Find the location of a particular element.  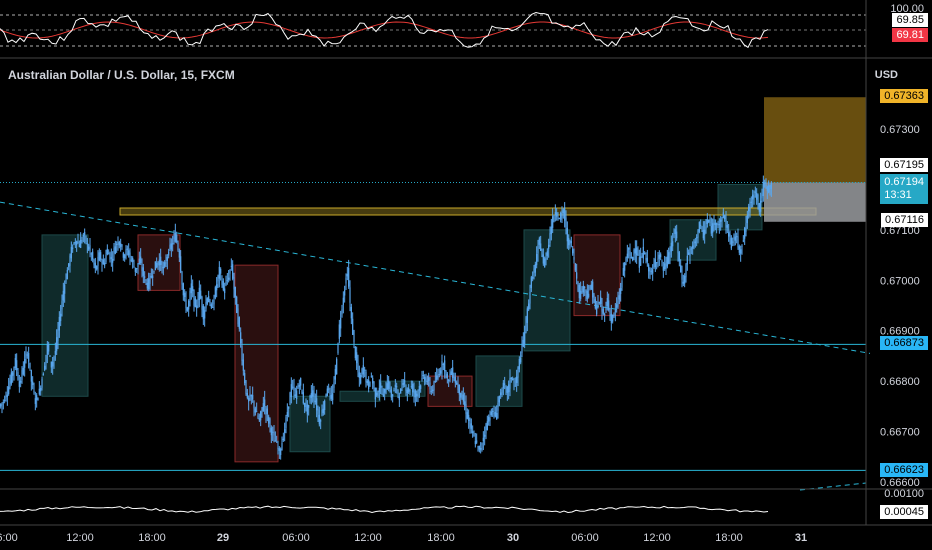

time-tick-label: 30 is located at coordinates (513, 538).